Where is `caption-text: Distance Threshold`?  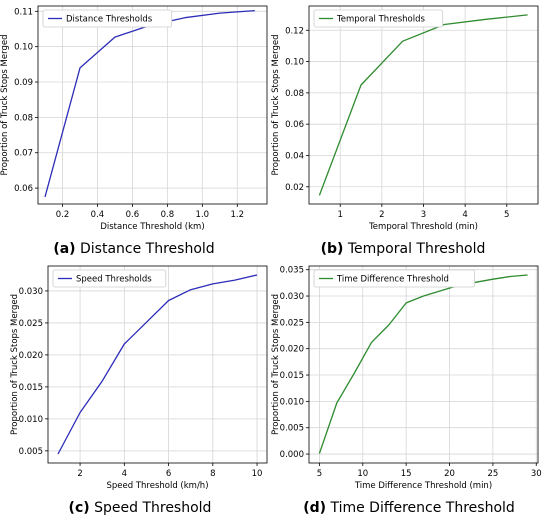
caption-text: Distance Threshold is located at coordinates (145, 249).